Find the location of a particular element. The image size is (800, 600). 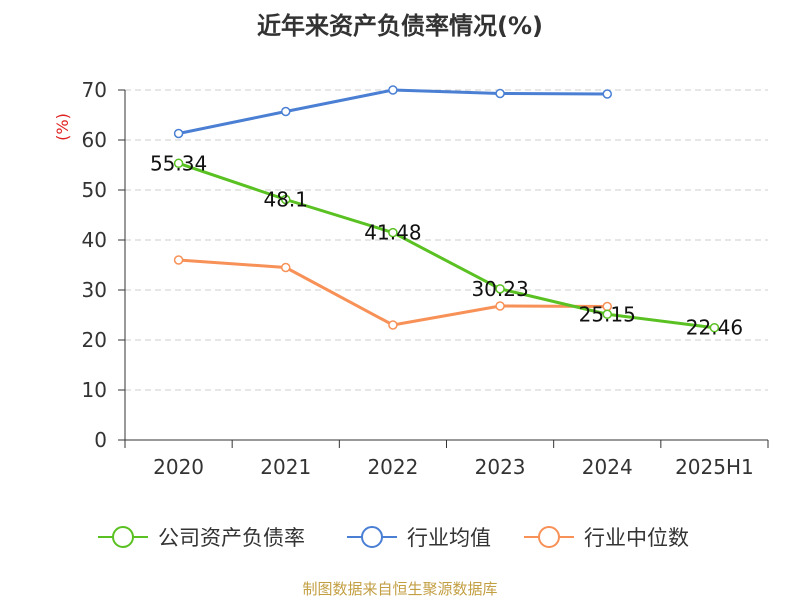

data-label: 22.46 is located at coordinates (714, 328).